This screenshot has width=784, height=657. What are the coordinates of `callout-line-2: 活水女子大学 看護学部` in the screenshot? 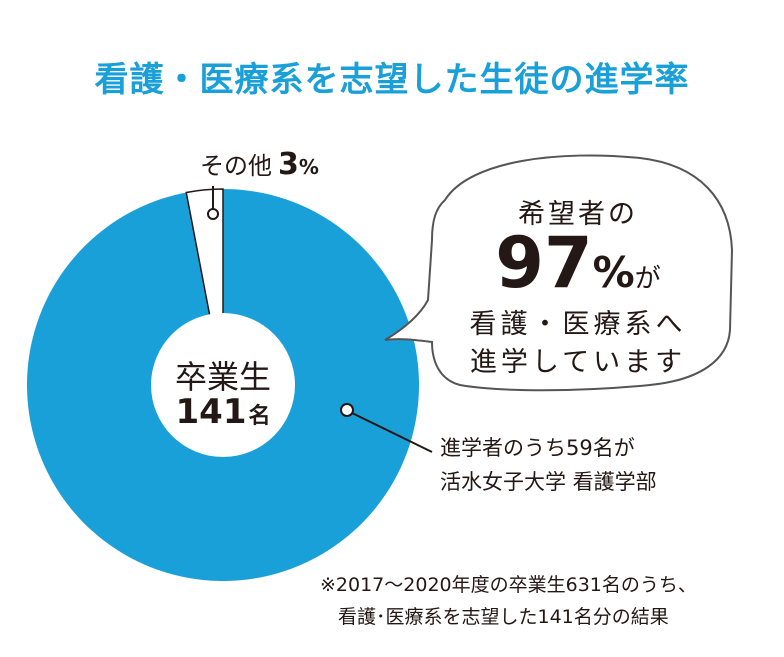 It's located at (548, 482).